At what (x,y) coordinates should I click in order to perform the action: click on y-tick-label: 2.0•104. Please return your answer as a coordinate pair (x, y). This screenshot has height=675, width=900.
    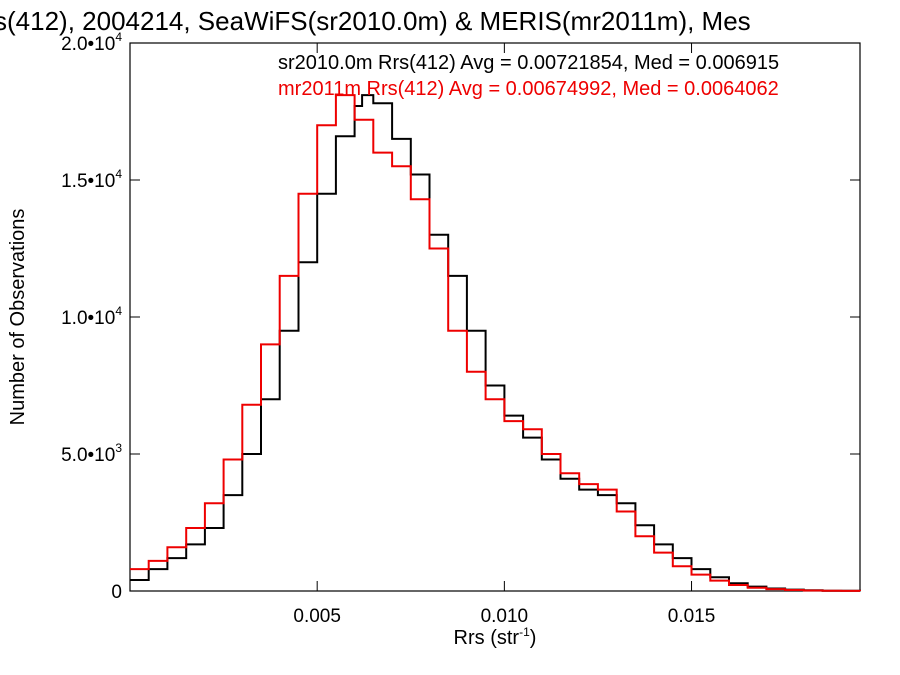
    Looking at the image, I should click on (91, 42).